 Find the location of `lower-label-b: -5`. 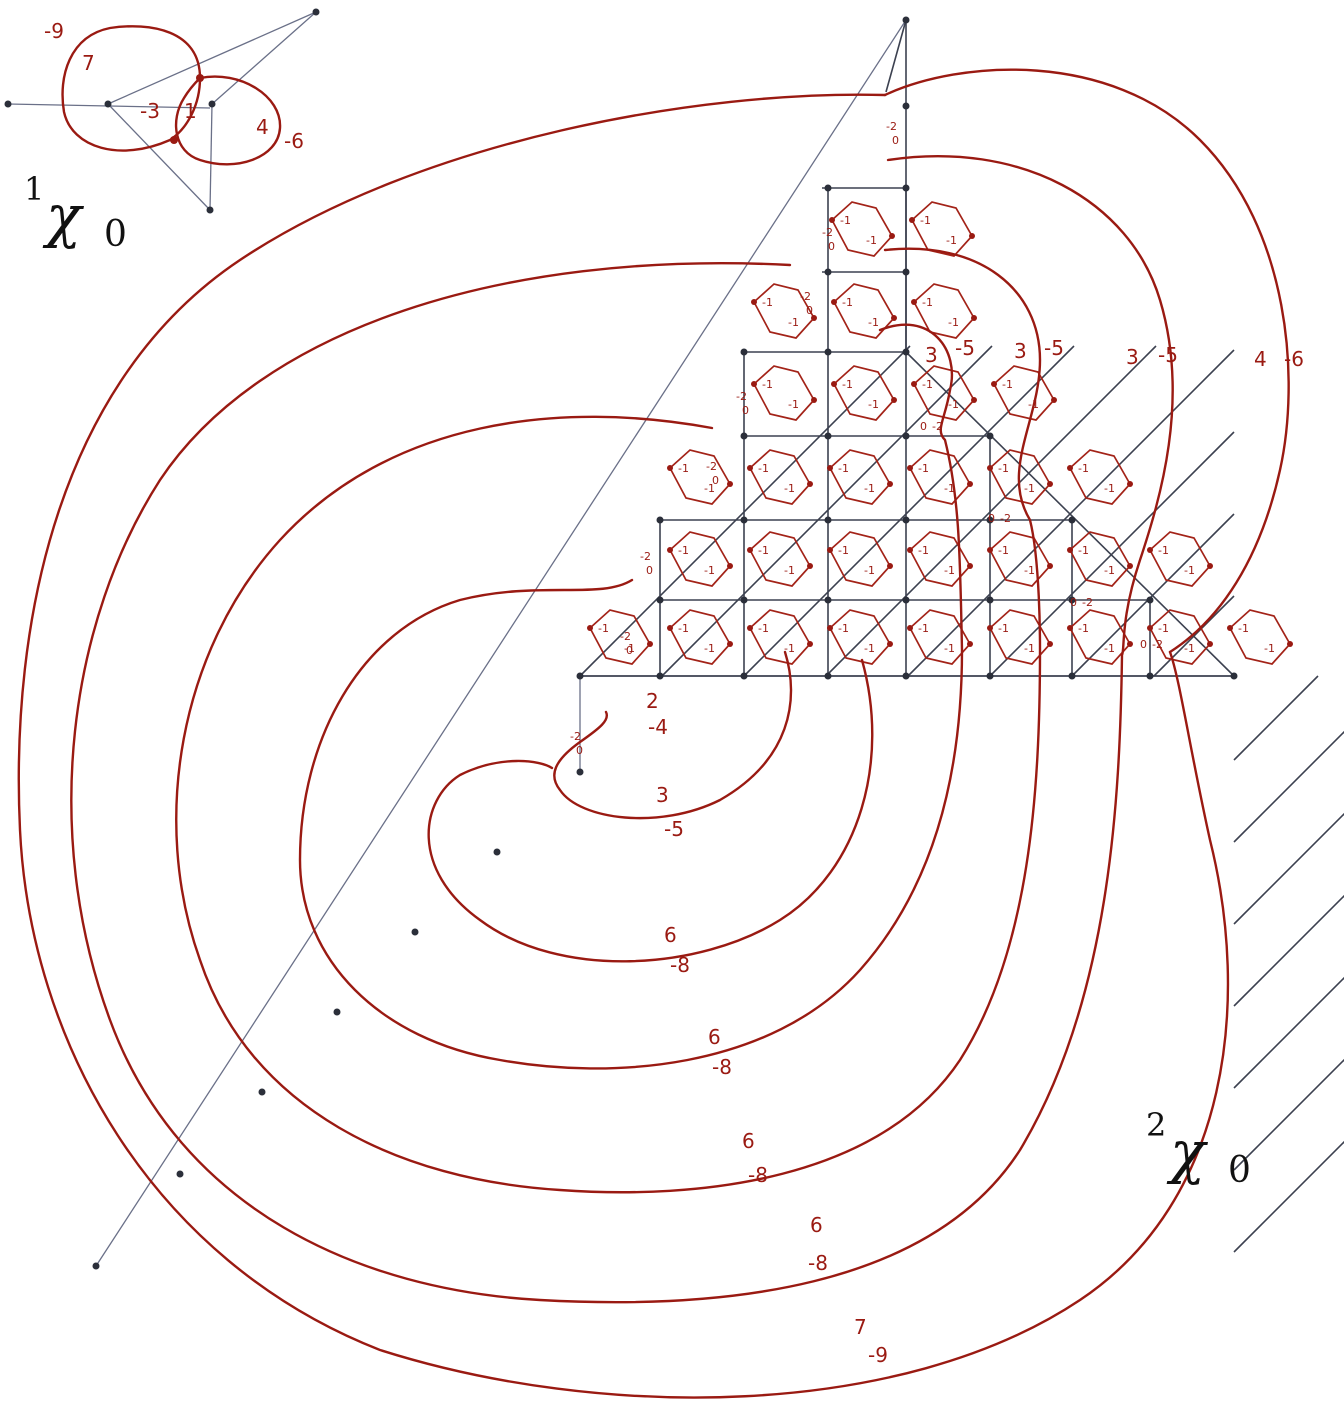

lower-label-b: -5 is located at coordinates (674, 829).